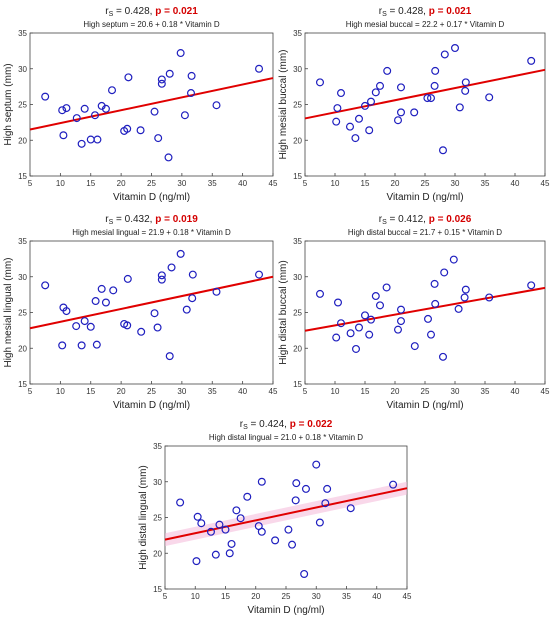  I want to click on y-axis-label: High septum (mm), so click(8, 104).